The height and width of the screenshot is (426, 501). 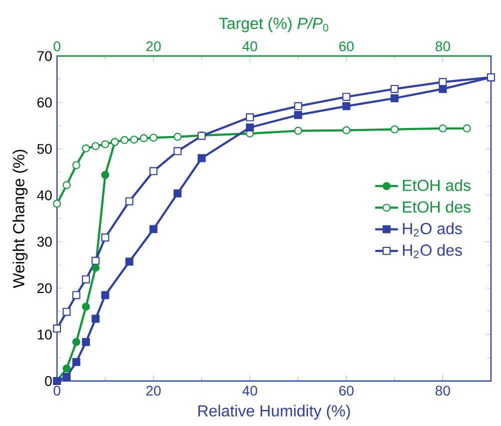 What do you see at coordinates (44, 56) in the screenshot?
I see `y-tick-label: 70` at bounding box center [44, 56].